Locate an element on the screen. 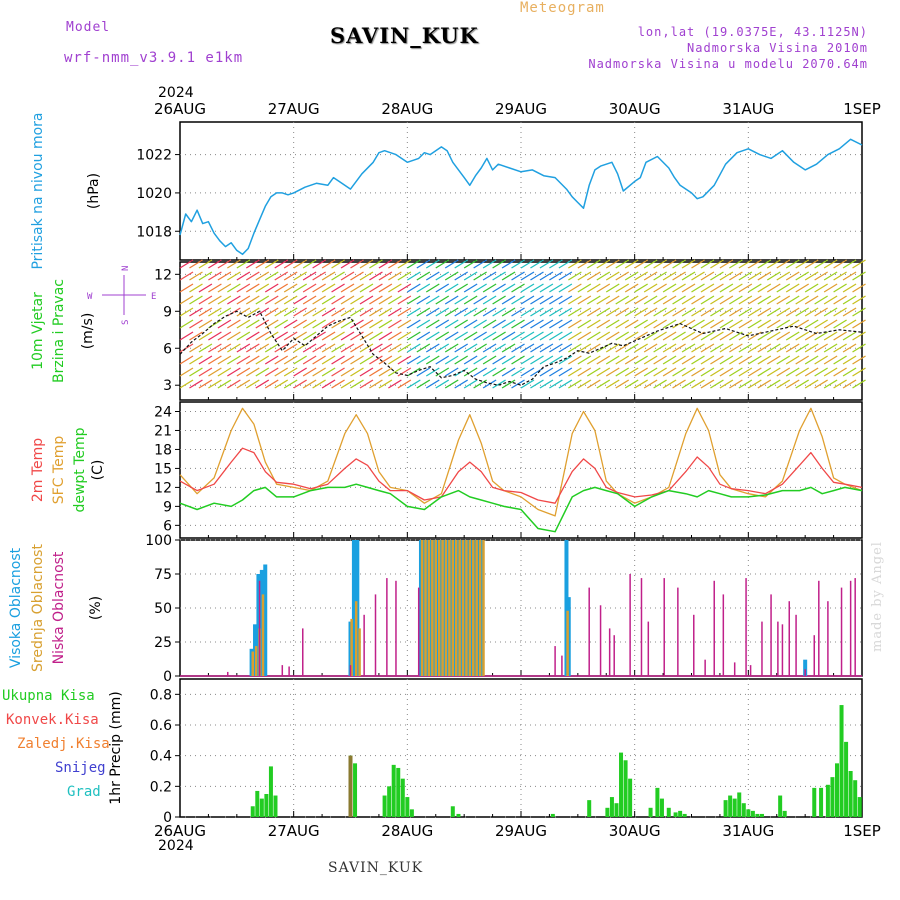 This screenshot has width=900, height=900. panel-pressure: 1018 1020 1022 is located at coordinates (499, 191).